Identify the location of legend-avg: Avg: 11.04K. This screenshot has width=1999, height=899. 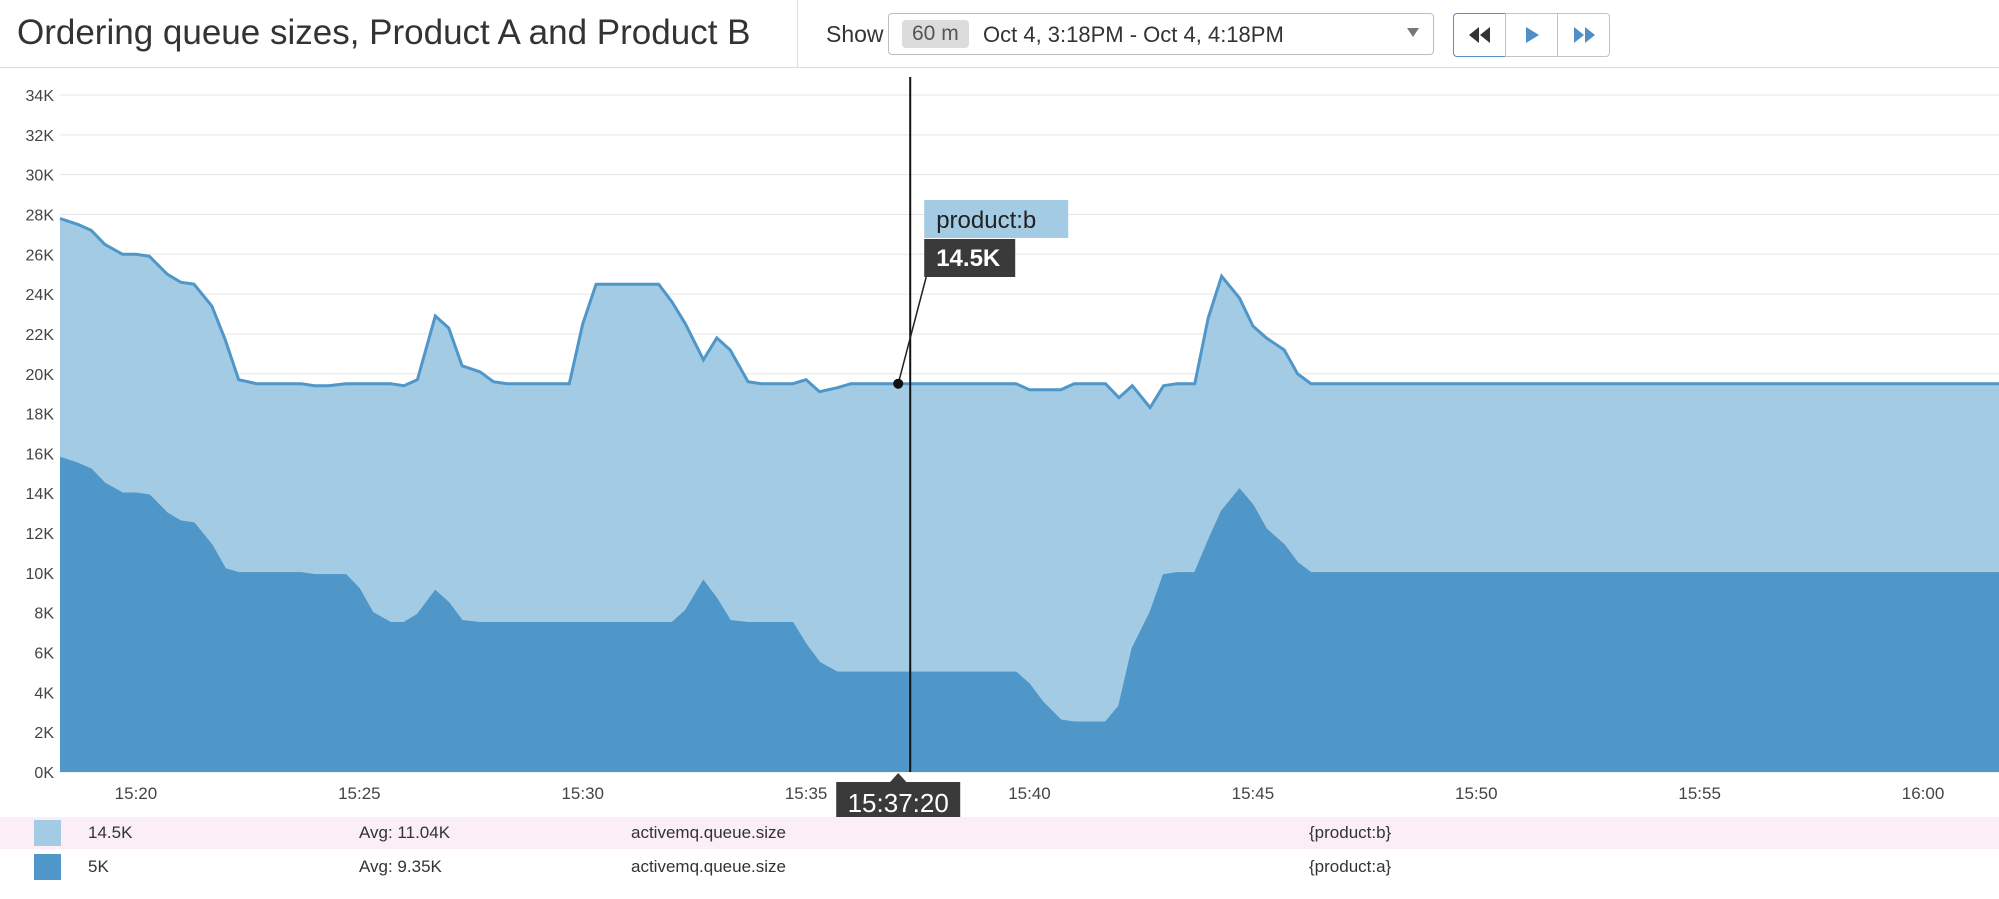
(405, 832).